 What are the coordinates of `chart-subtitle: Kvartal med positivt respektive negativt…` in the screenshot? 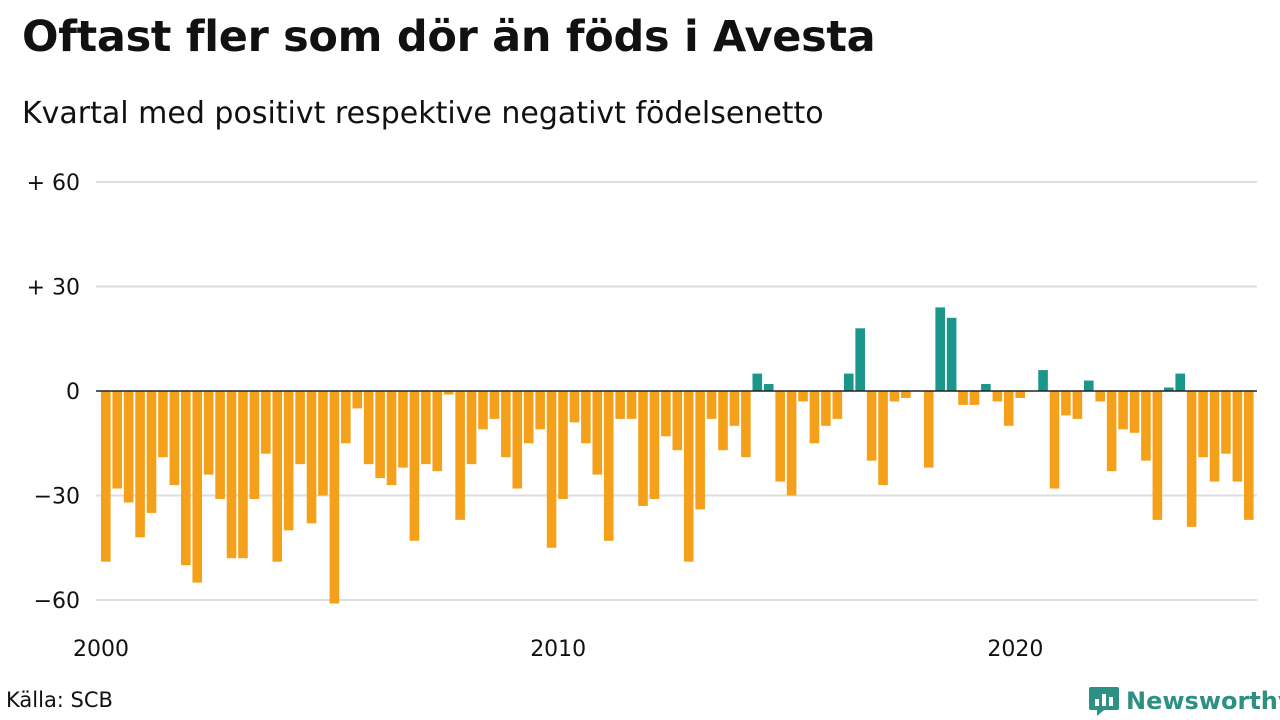 It's located at (423, 113).